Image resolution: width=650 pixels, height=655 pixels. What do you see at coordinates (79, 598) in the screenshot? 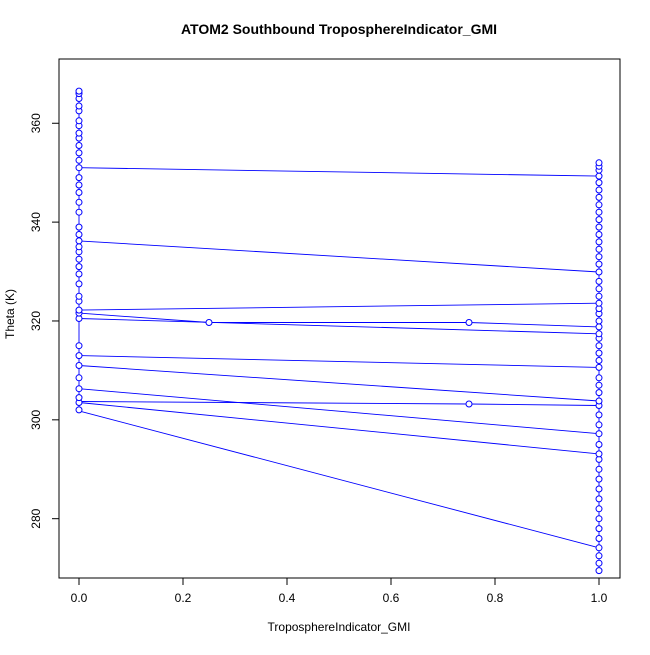
I see `x-tick-label-0: 0.0` at bounding box center [79, 598].